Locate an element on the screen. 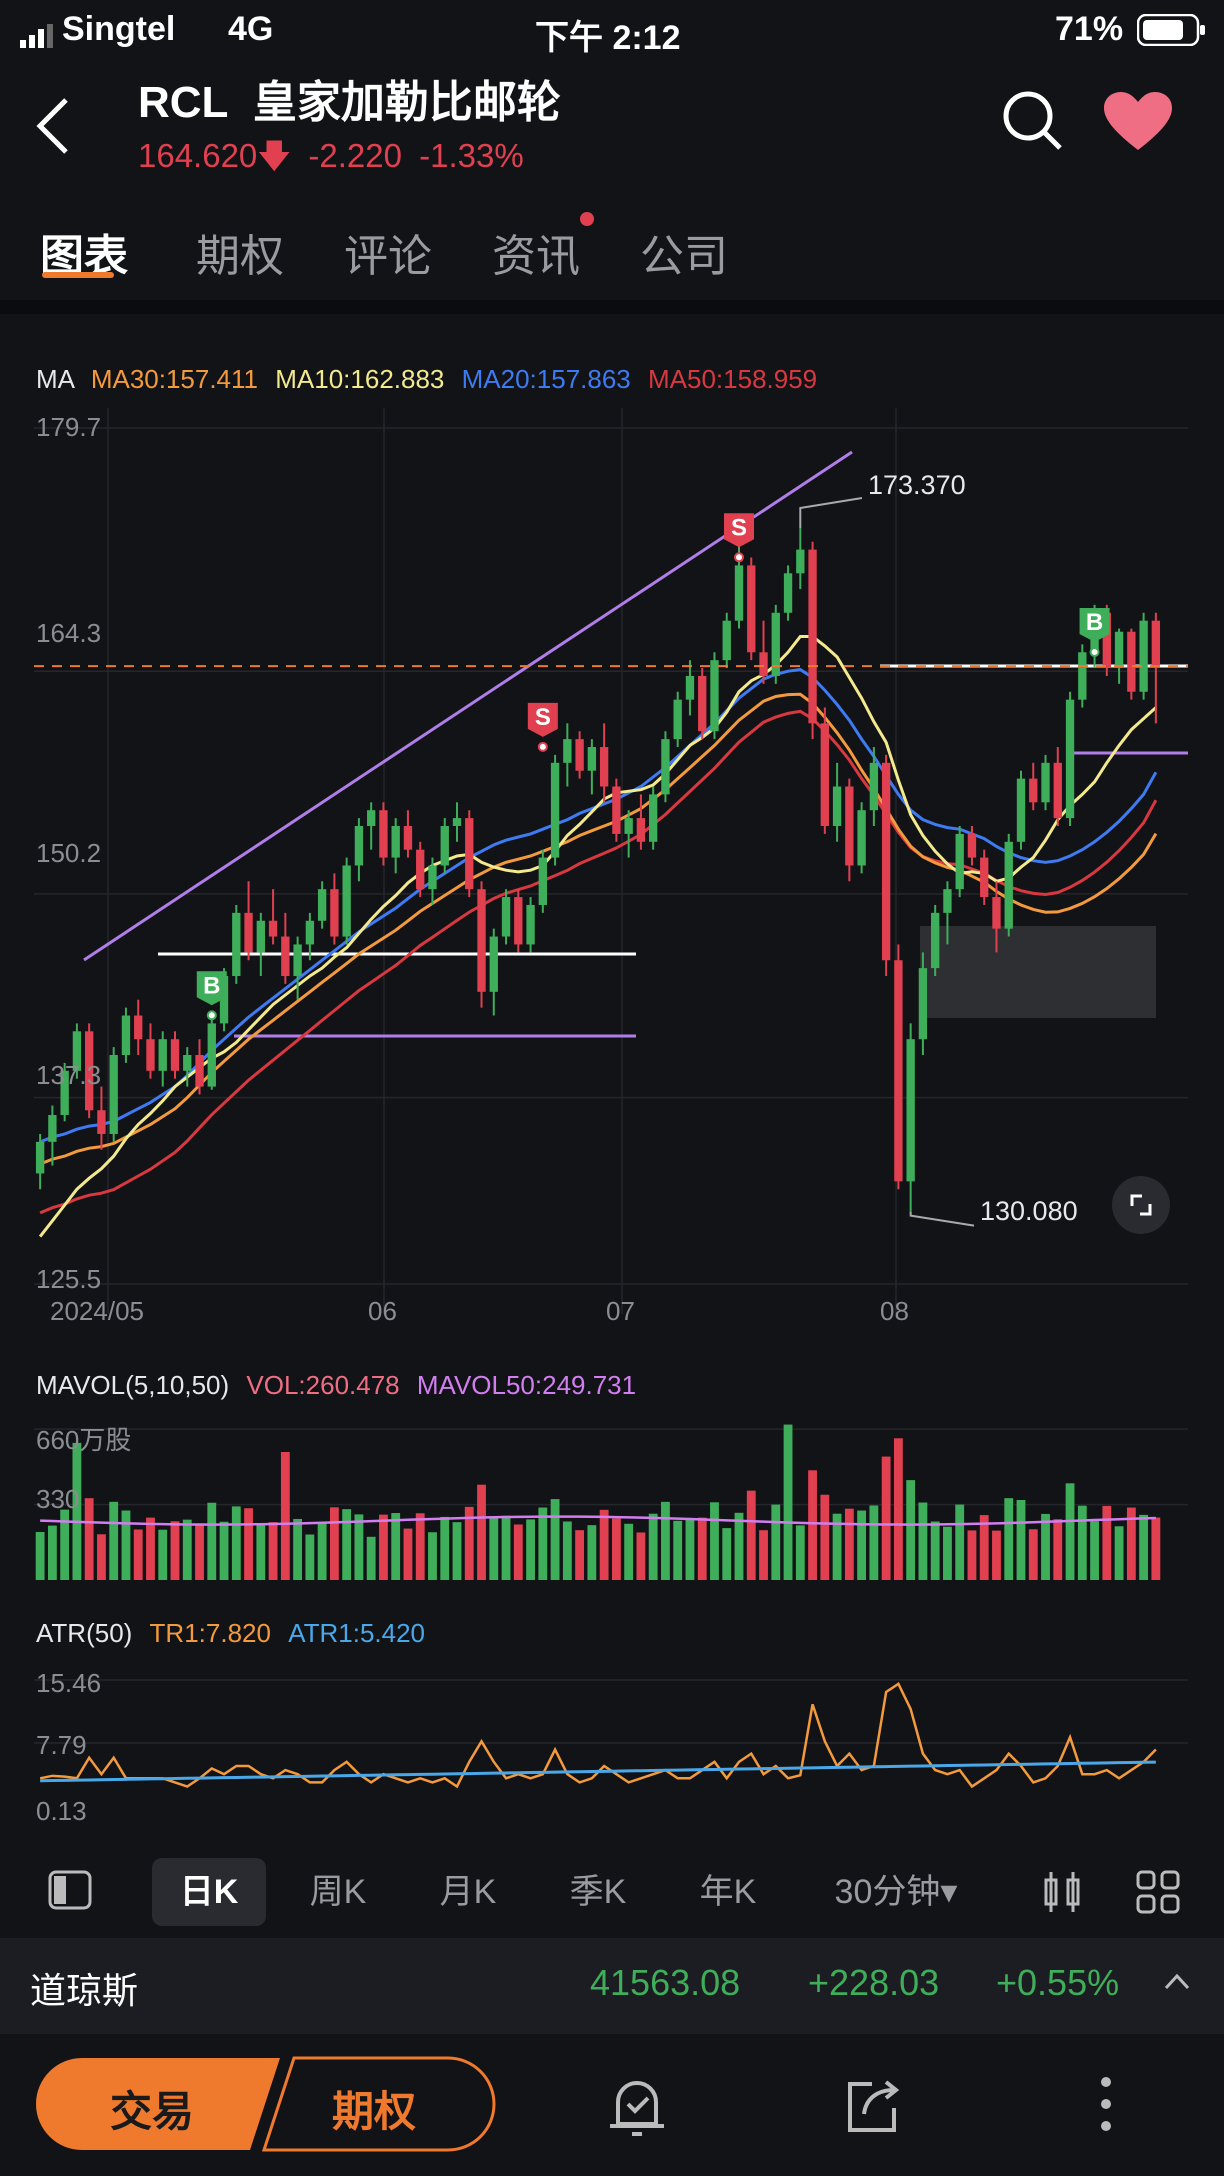 The image size is (1224, 2176). trade-options-pill is located at coordinates (266, 2104).